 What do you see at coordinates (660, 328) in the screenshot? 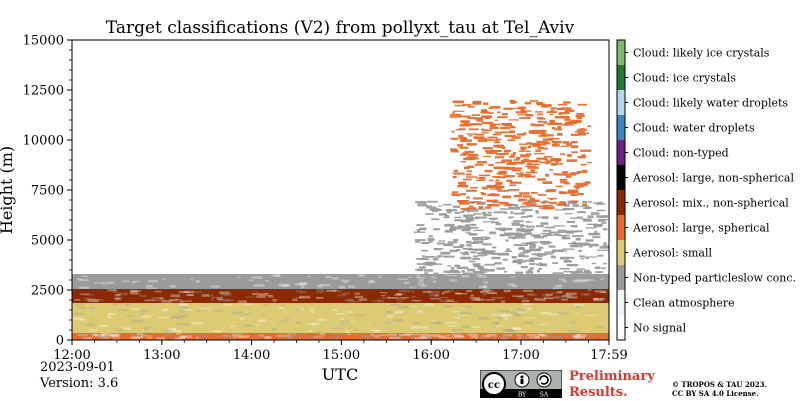
I see `legend-label: No signal` at bounding box center [660, 328].